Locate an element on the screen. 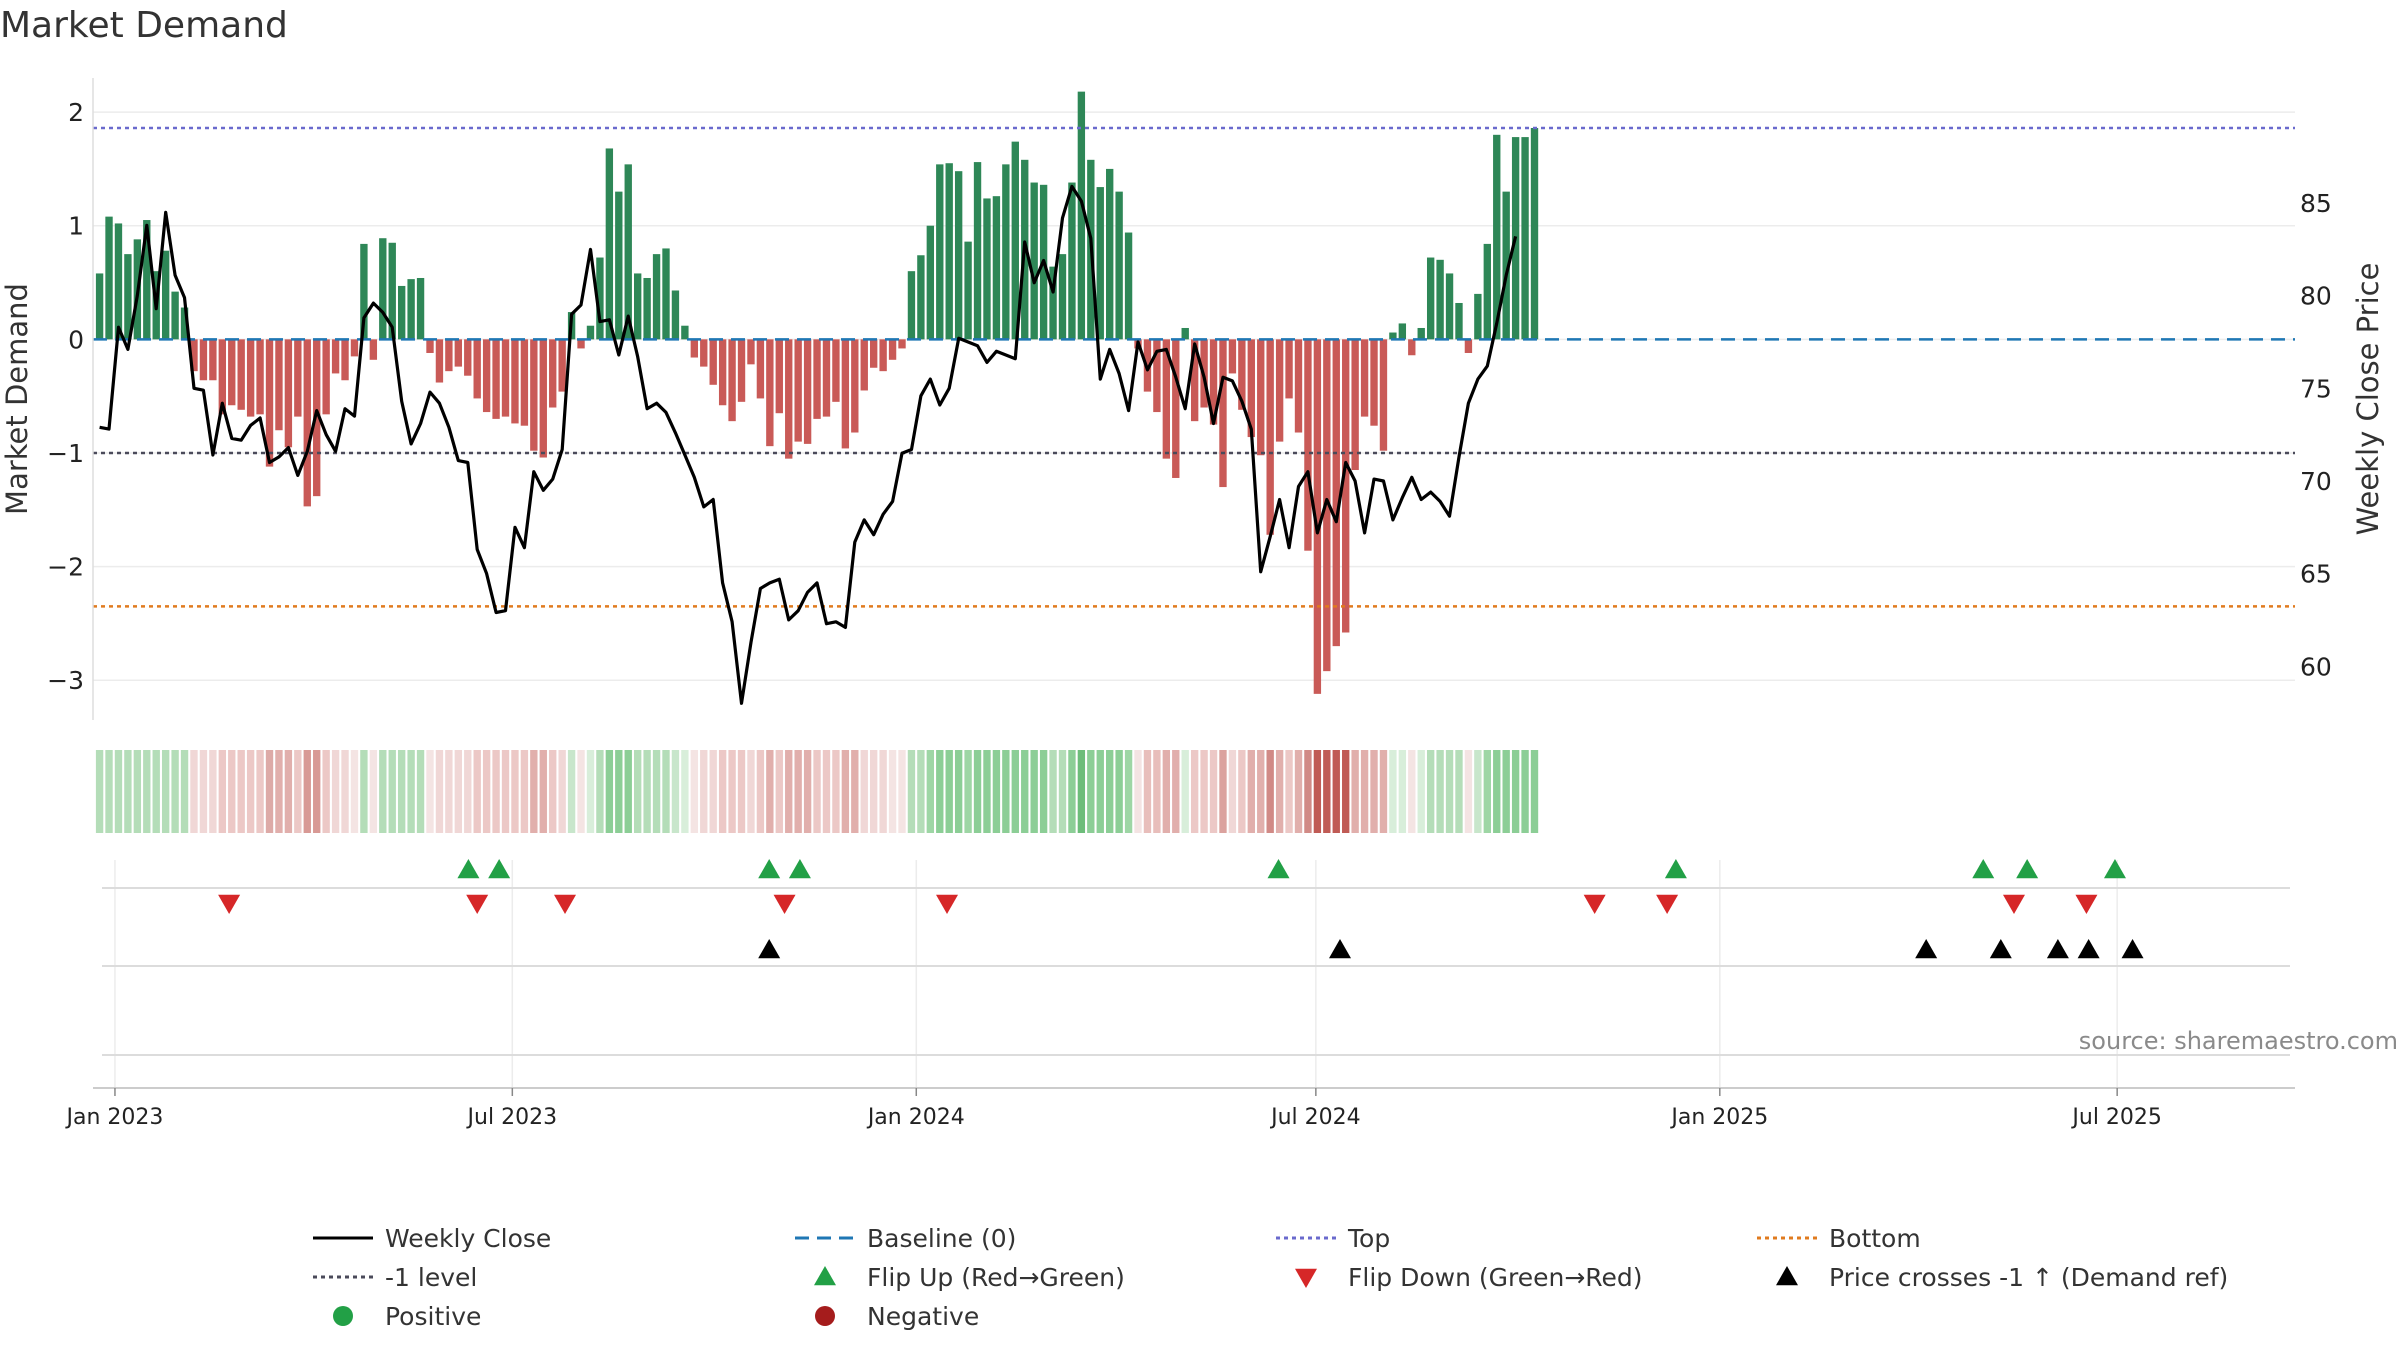 The height and width of the screenshot is (1350, 2400). left-tick-label: −2 is located at coordinates (65, 567).